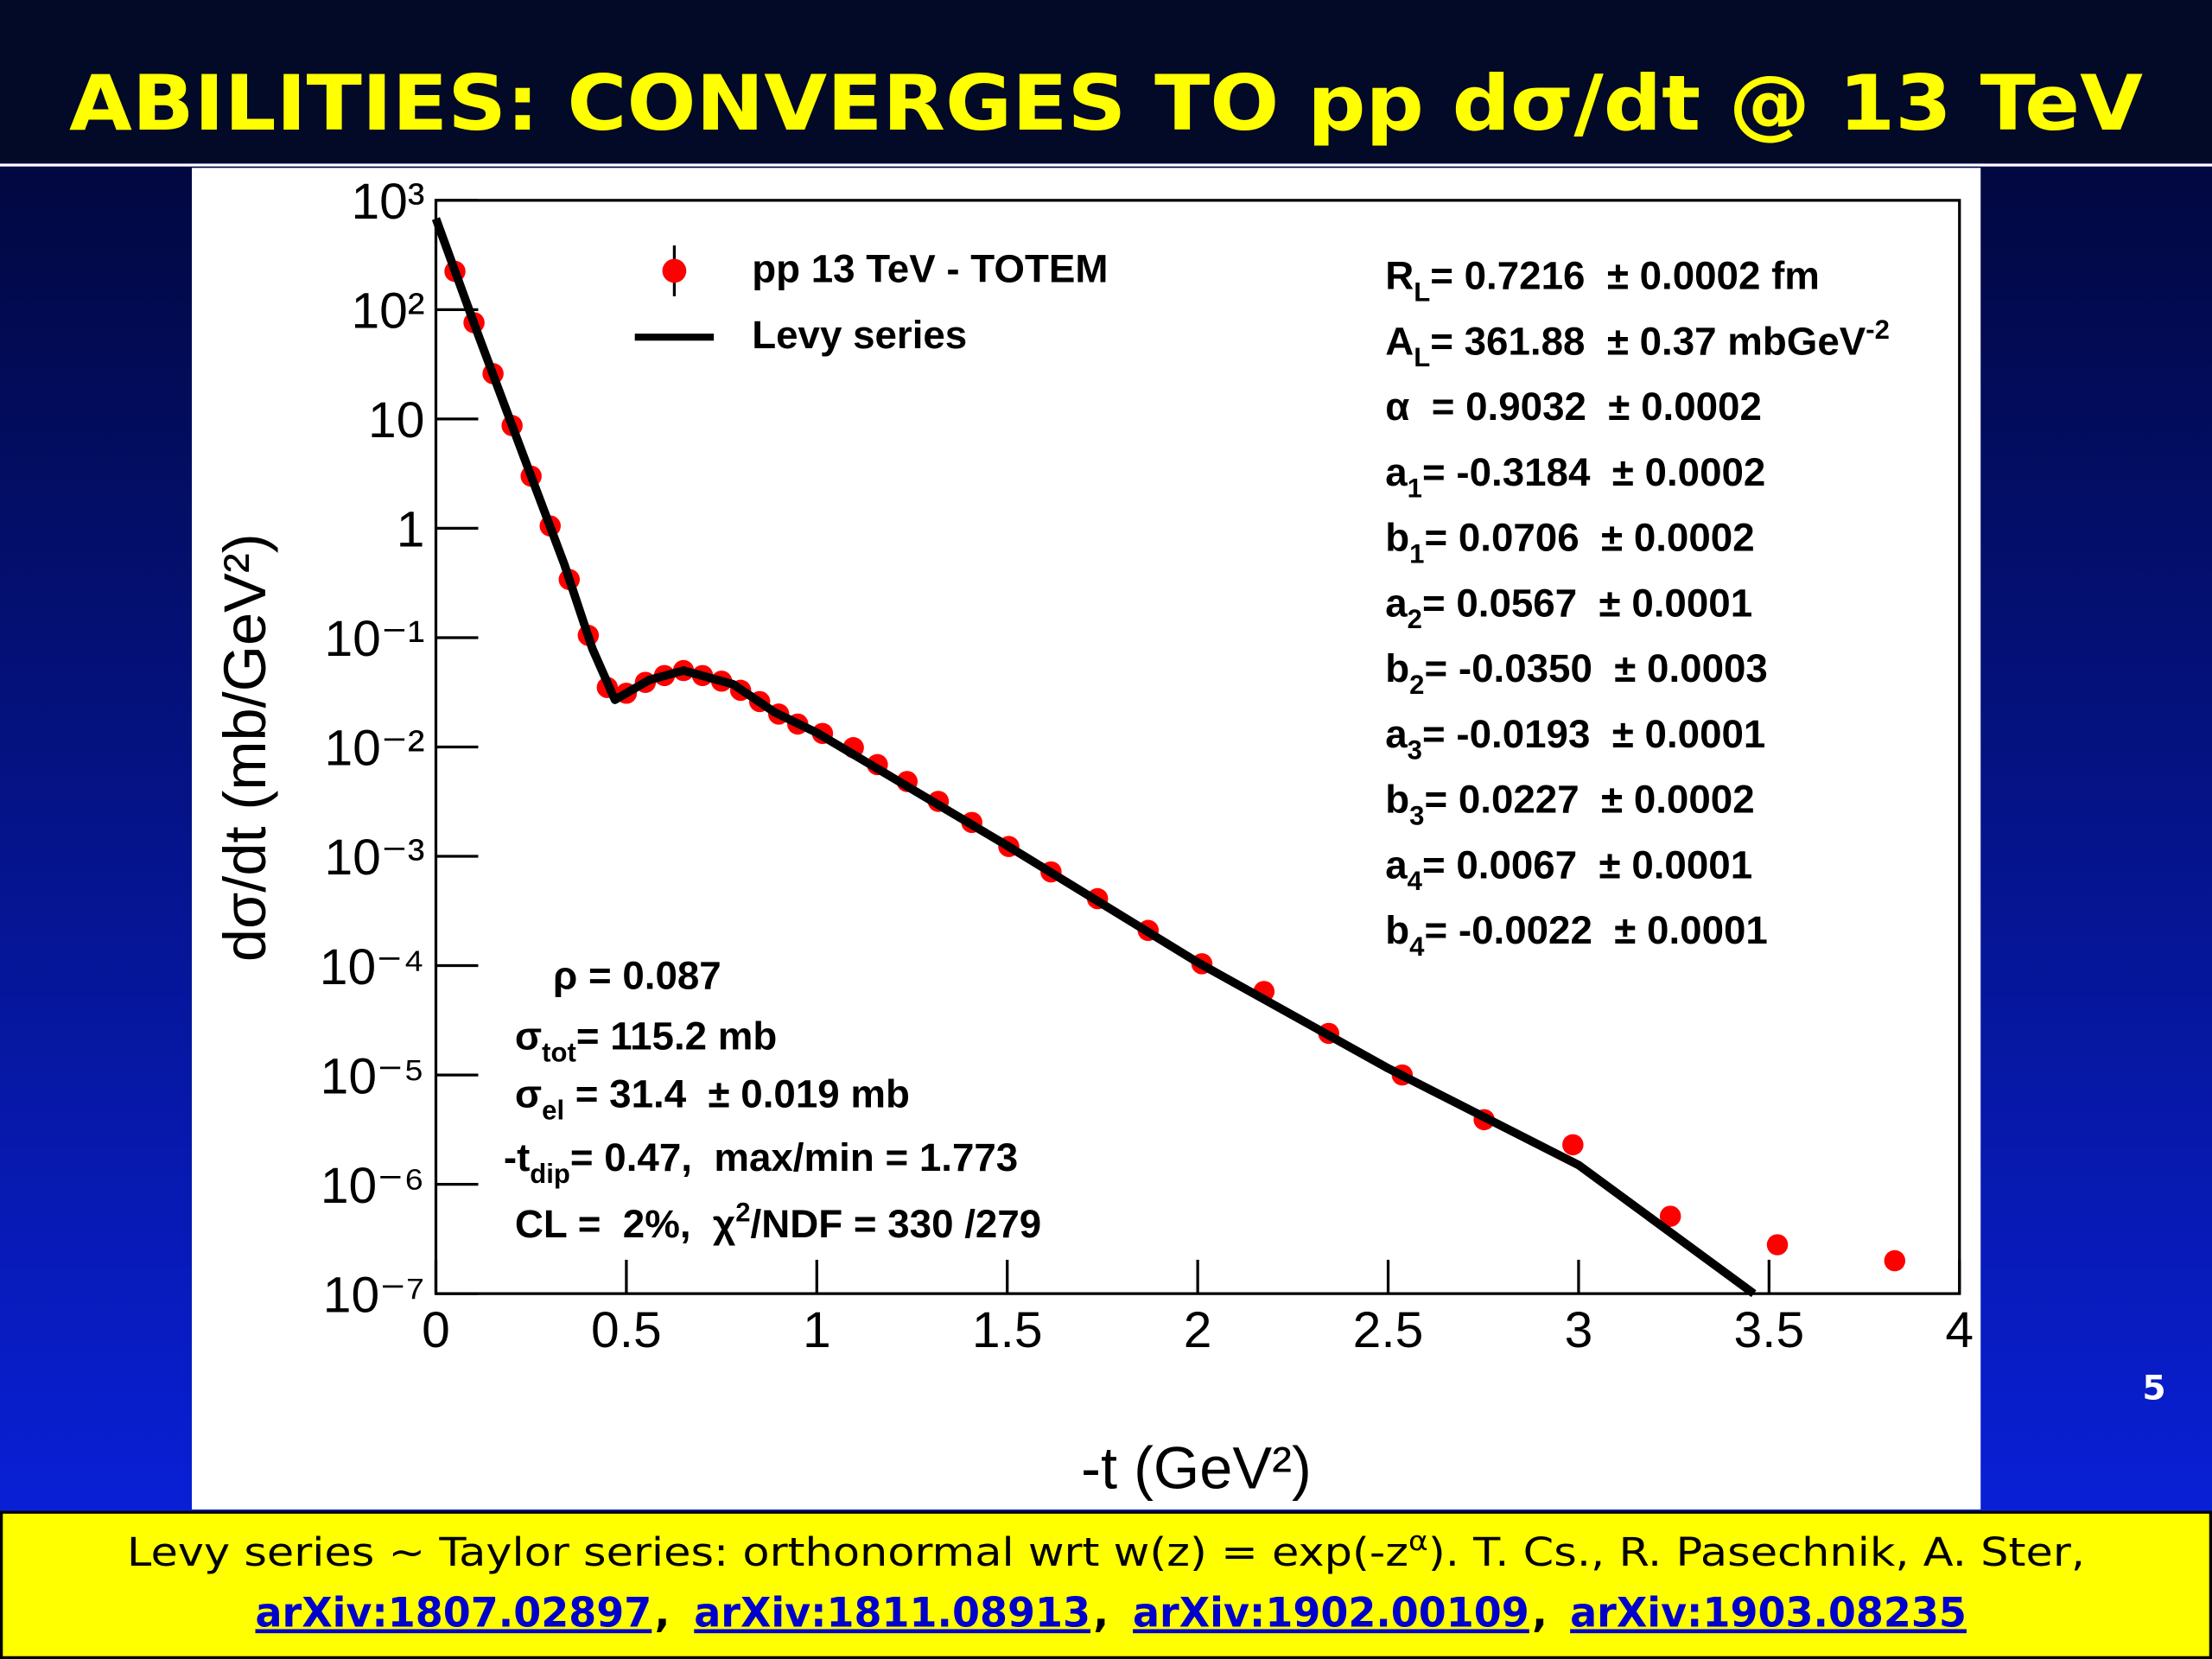 The height and width of the screenshot is (1659, 2212). I want to click on fit-parameter: a3= -0.0193 ± 0.0001, so click(1575, 739).